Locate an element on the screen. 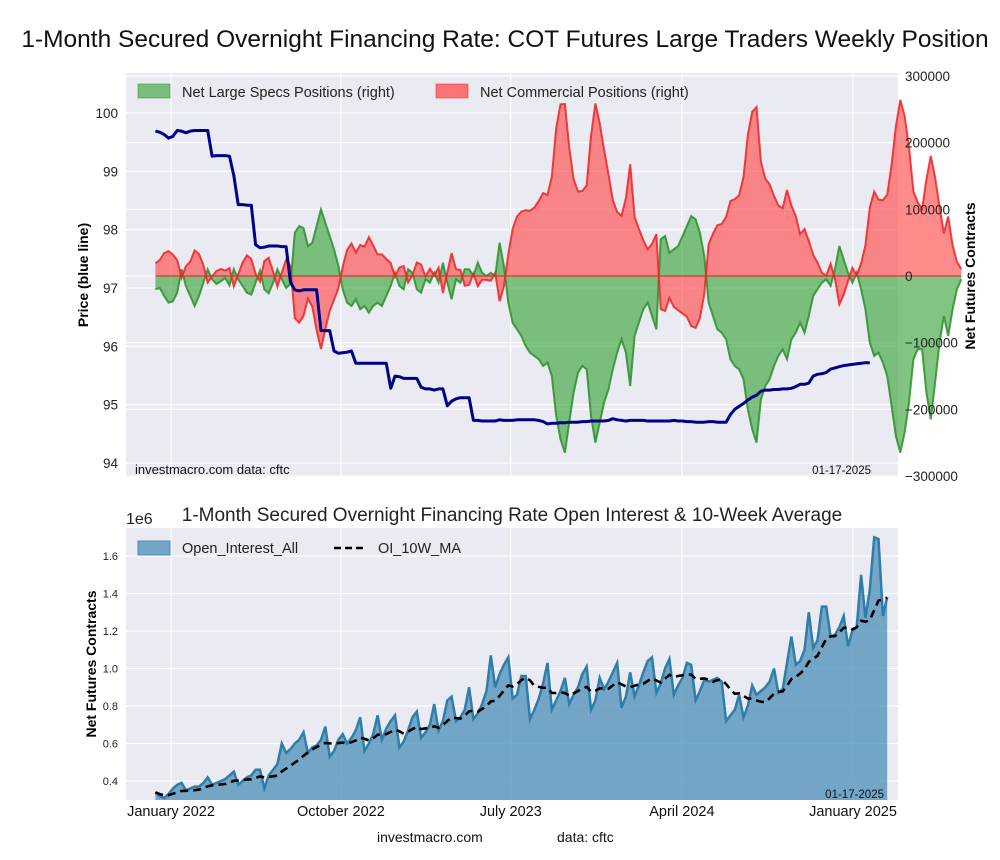  bottom-yticks: 0.4 0.6 0.8 1.0 1.2 1.4 1.6 is located at coordinates (110, 669).